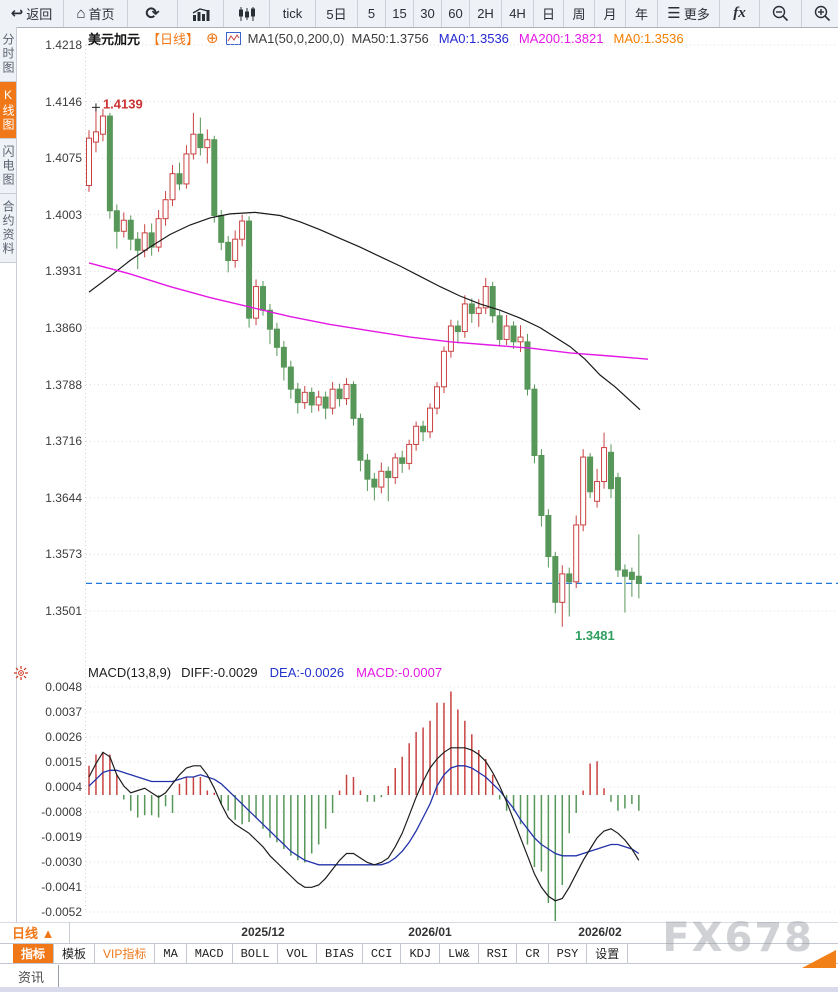  I want to click on sidebar-item-contract-info: 合约资料, so click(8, 228).